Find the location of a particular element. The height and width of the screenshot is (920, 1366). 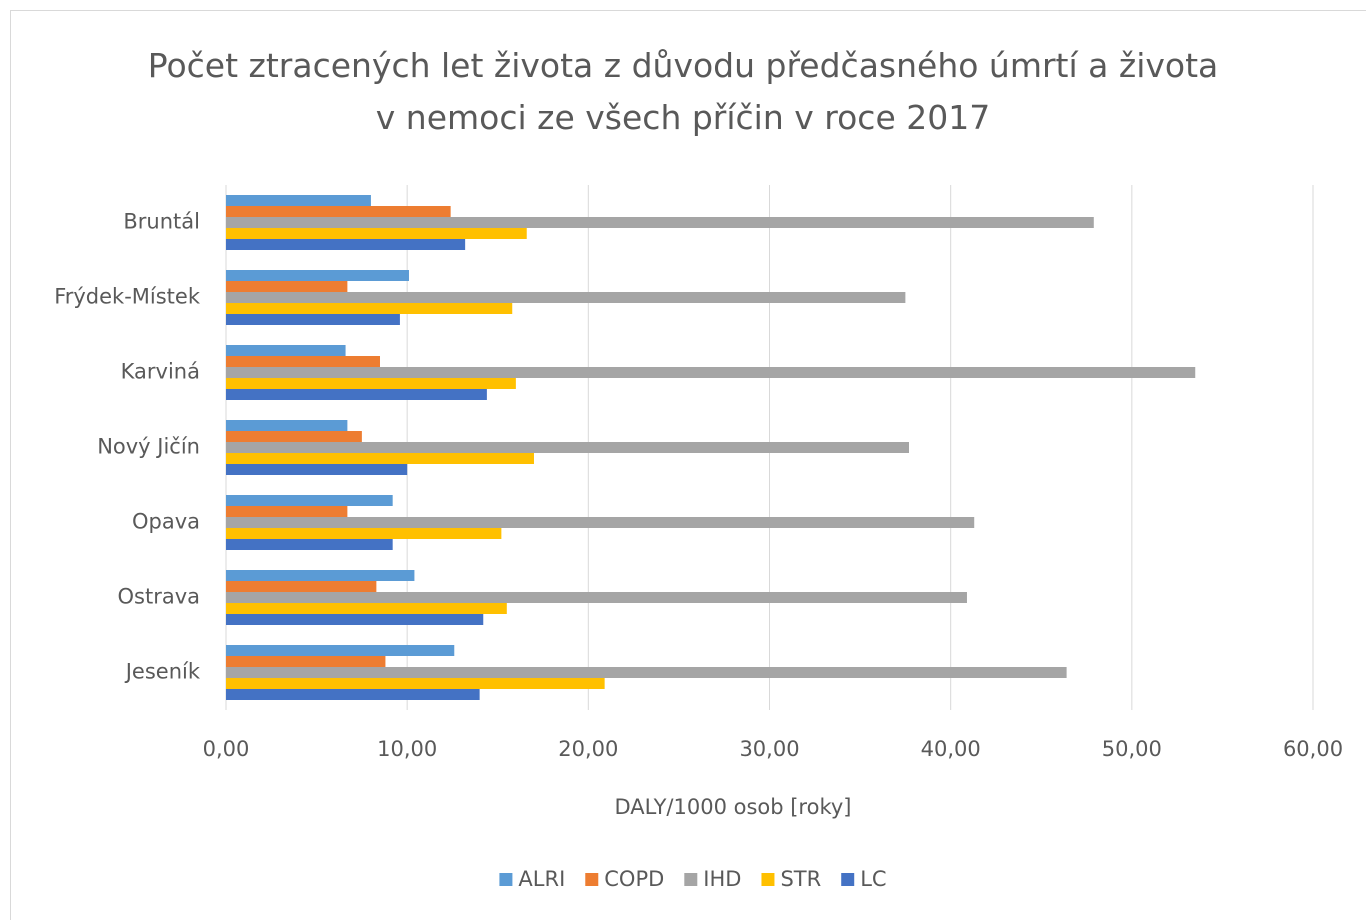

x-tick-label: 50,00 is located at coordinates (1132, 749).